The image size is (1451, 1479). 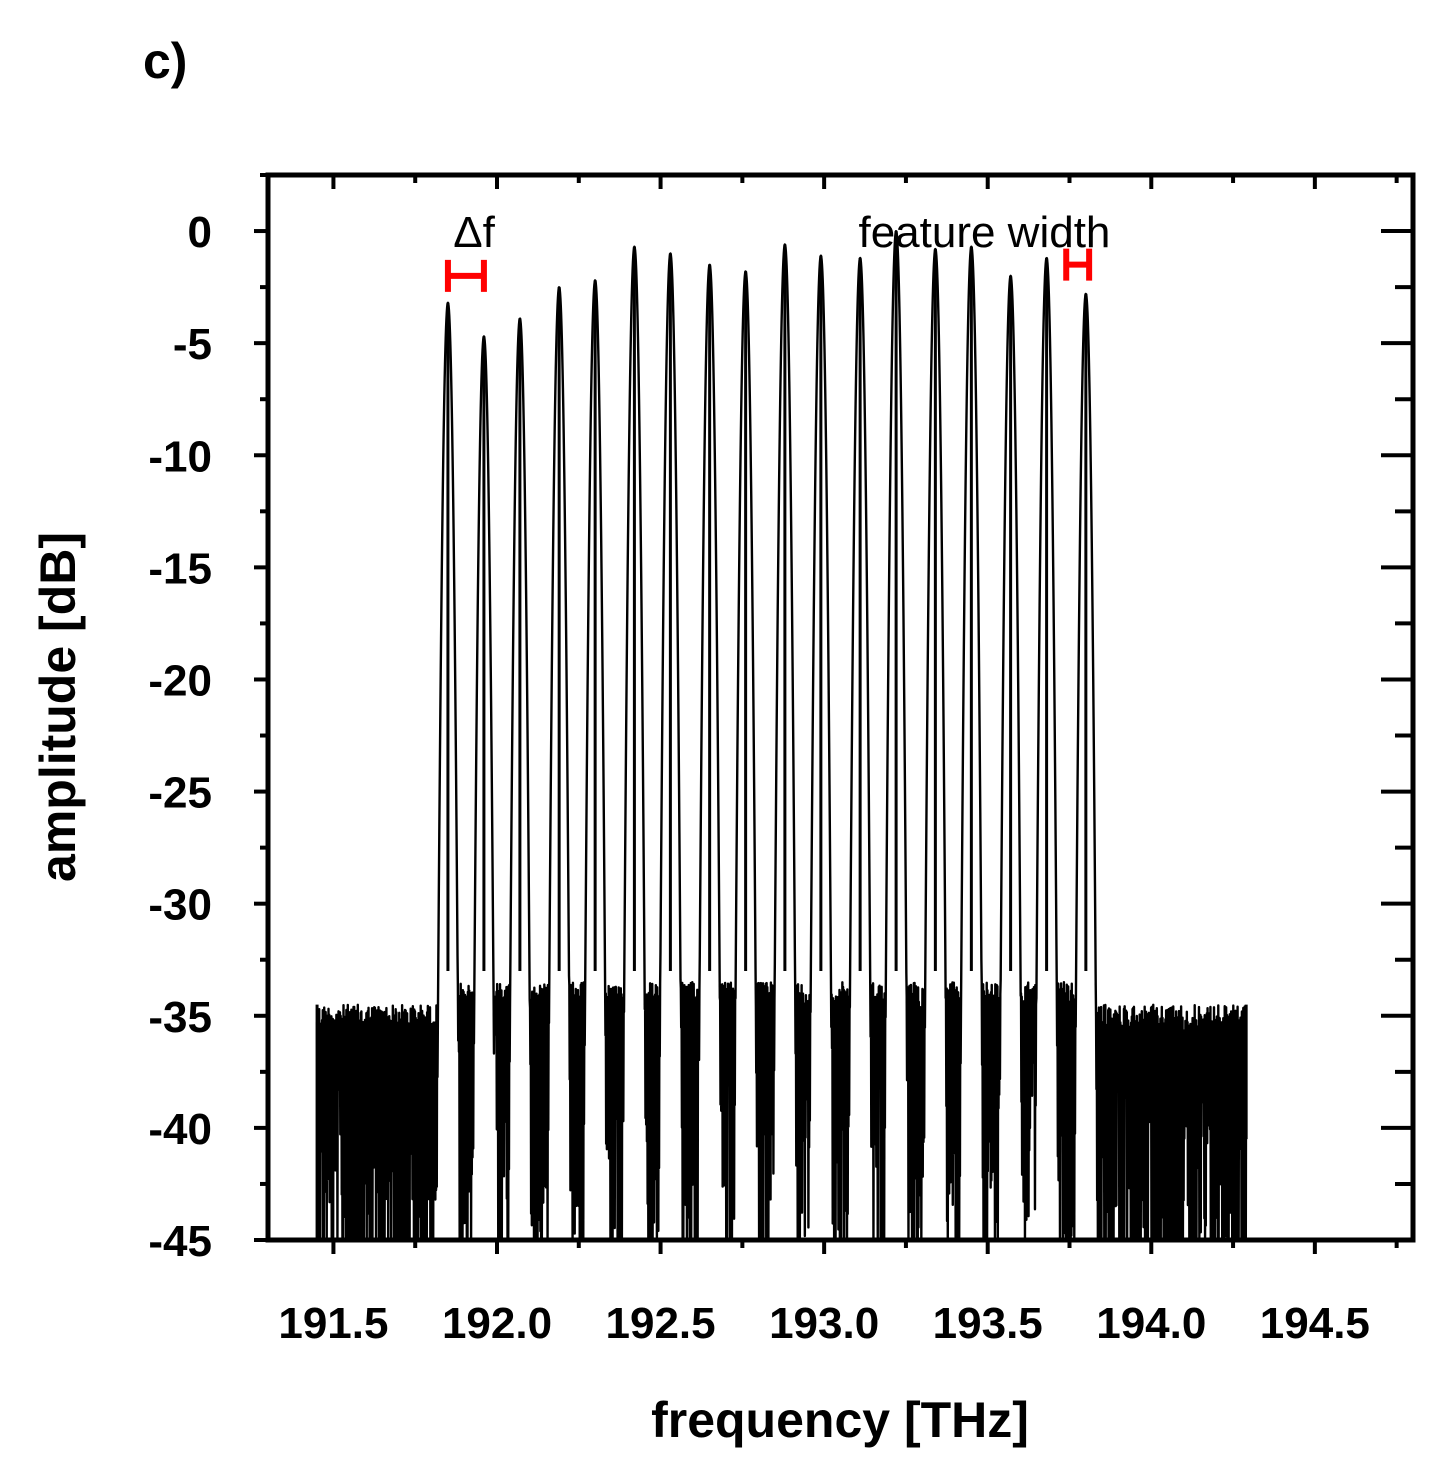 What do you see at coordinates (180, 680) in the screenshot?
I see `y-tick-label: -20` at bounding box center [180, 680].